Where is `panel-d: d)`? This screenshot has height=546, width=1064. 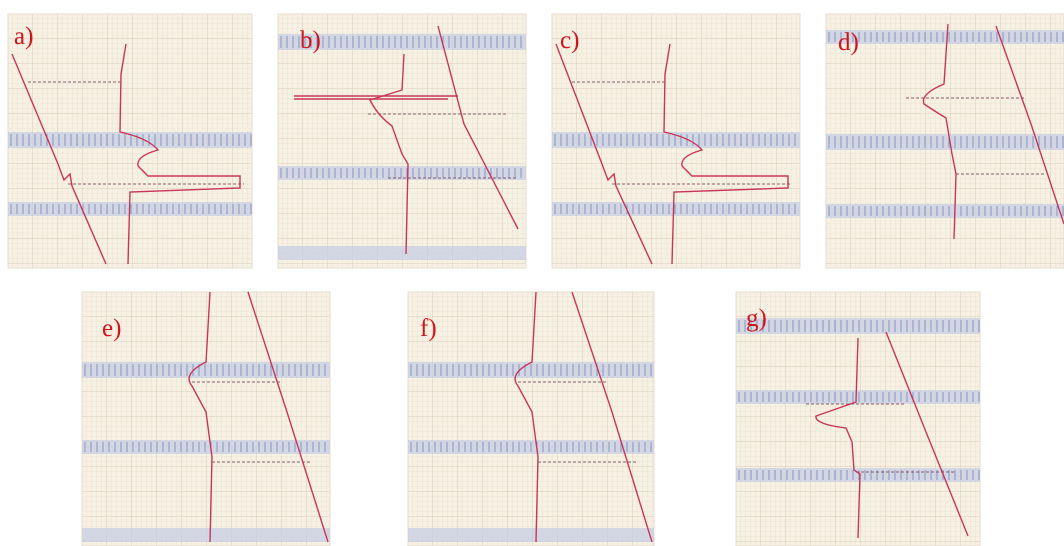 panel-d: d) is located at coordinates (944, 141).